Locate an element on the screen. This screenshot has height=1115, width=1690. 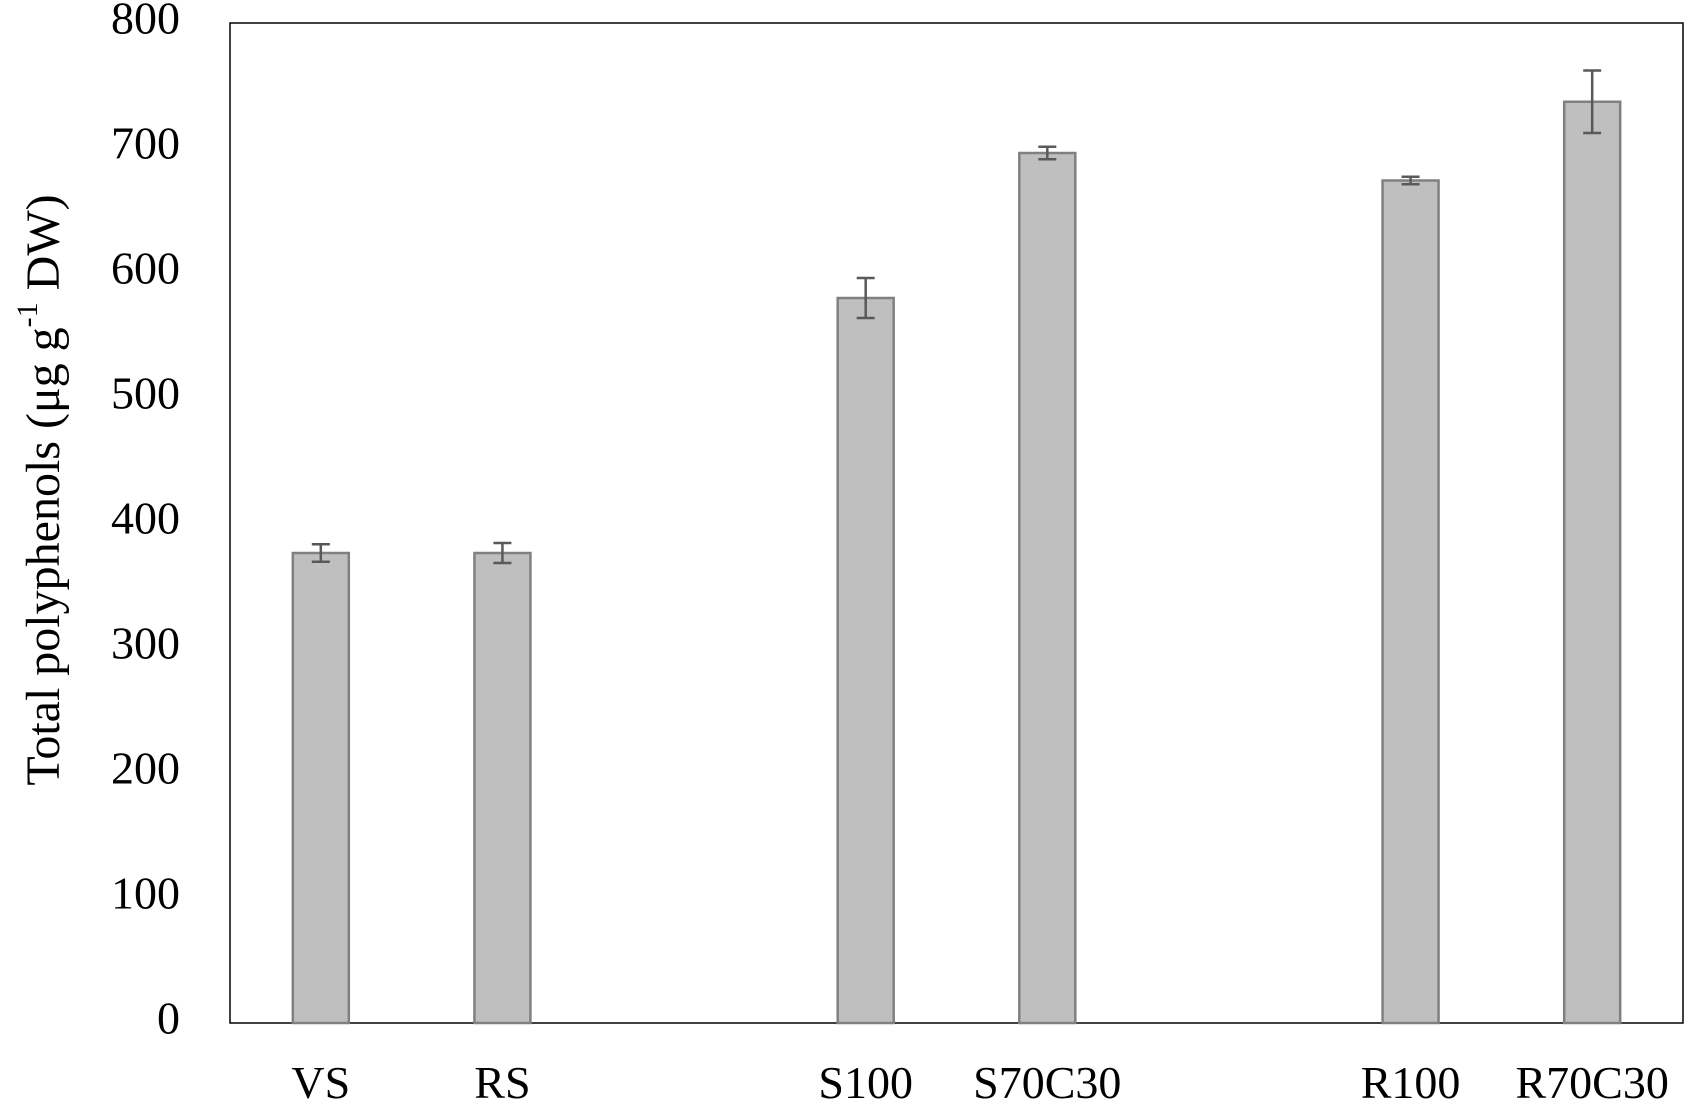
x-category-label: R70C30 is located at coordinates (1592, 1082).